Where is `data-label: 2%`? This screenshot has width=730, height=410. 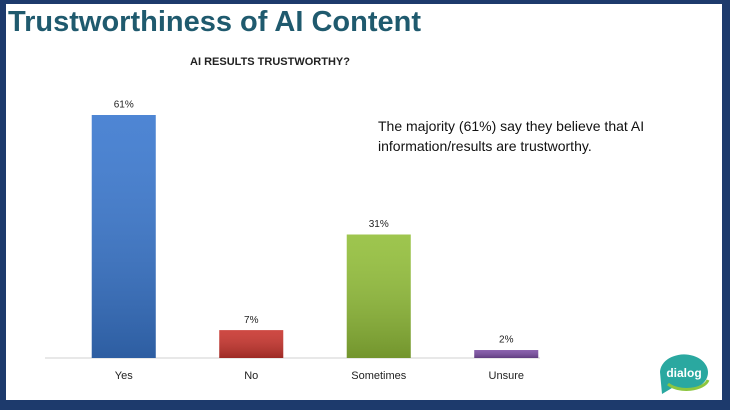
data-label: 2% is located at coordinates (506, 340).